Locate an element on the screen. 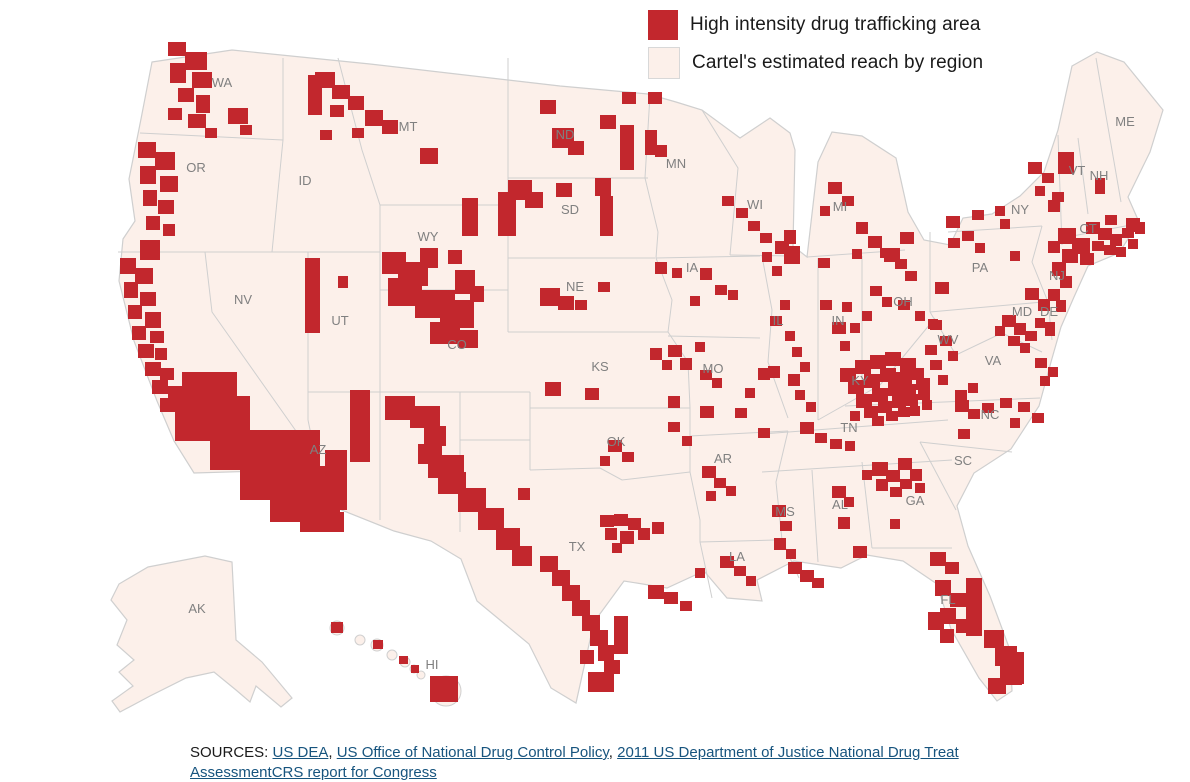 The height and width of the screenshot is (782, 1190). source-link-1: US DEA is located at coordinates (300, 752).